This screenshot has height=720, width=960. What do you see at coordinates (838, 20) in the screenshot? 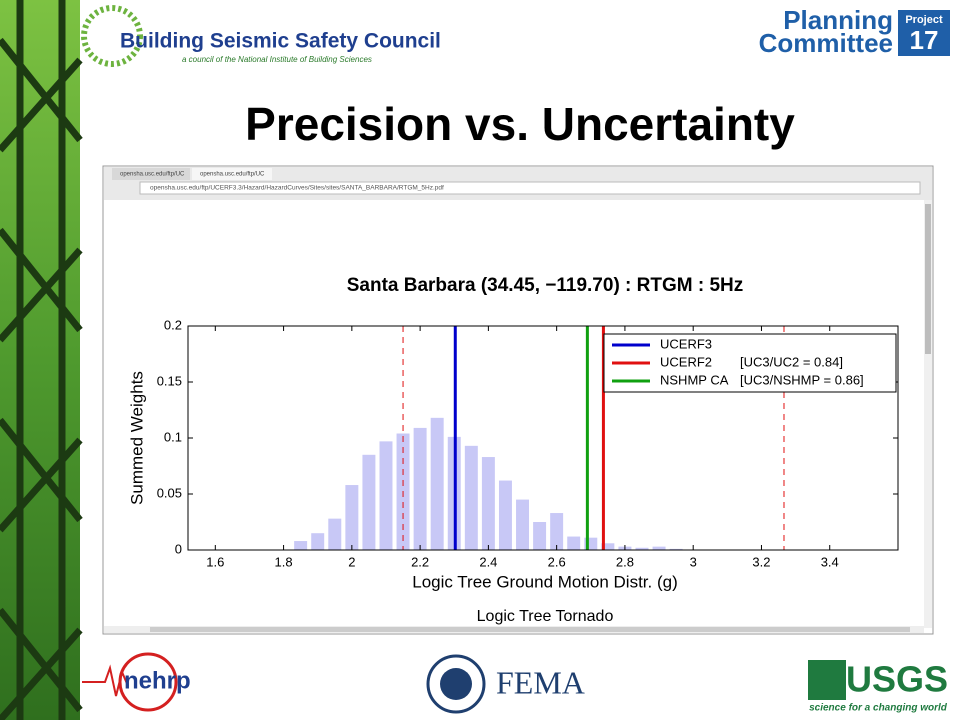
I see `committee-line1: Planning` at bounding box center [838, 20].